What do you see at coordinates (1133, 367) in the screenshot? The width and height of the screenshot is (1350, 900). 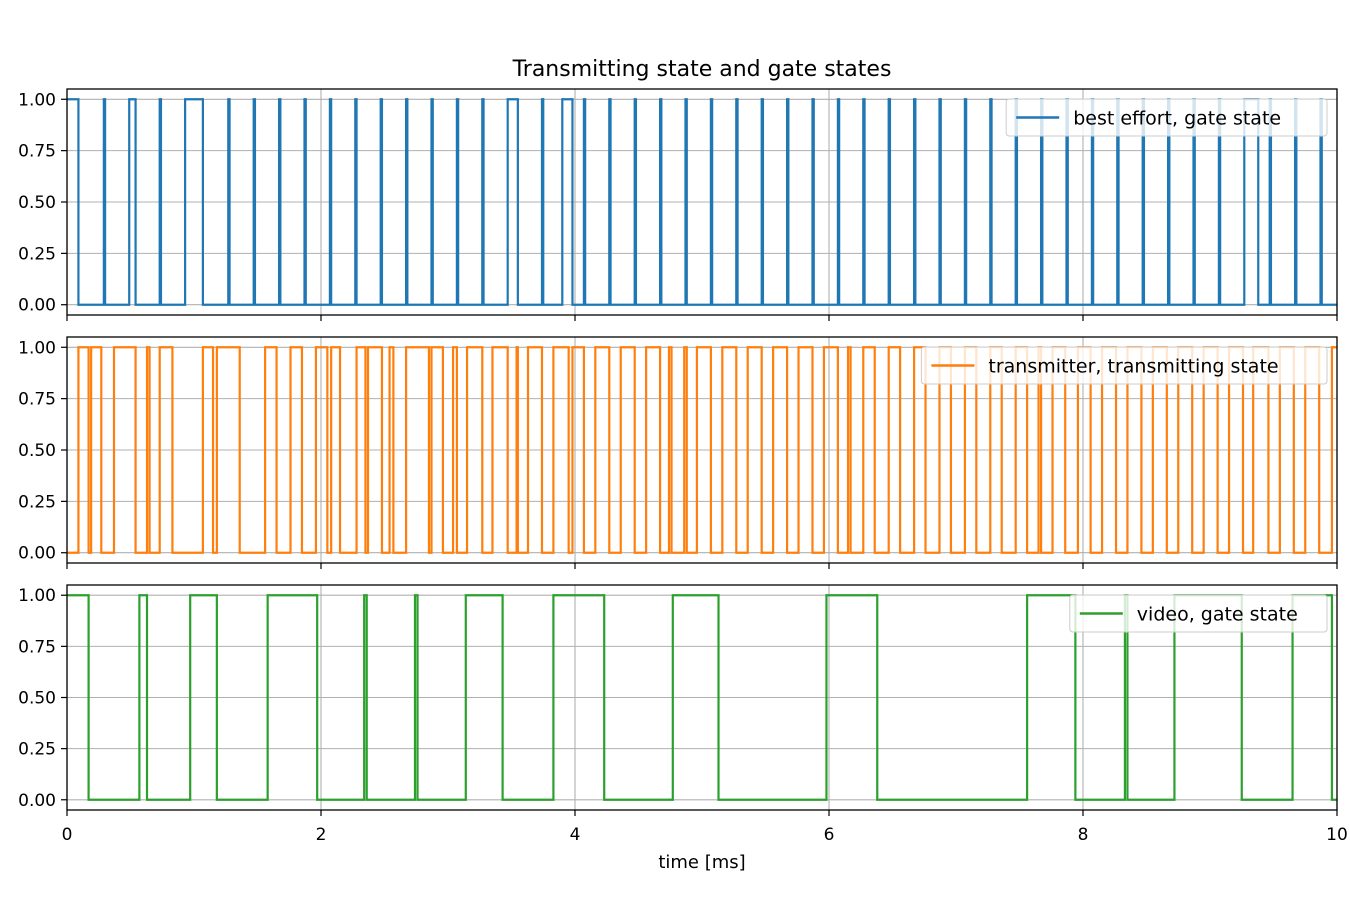 I see `legend-label: transmitter, transmitting state` at bounding box center [1133, 367].